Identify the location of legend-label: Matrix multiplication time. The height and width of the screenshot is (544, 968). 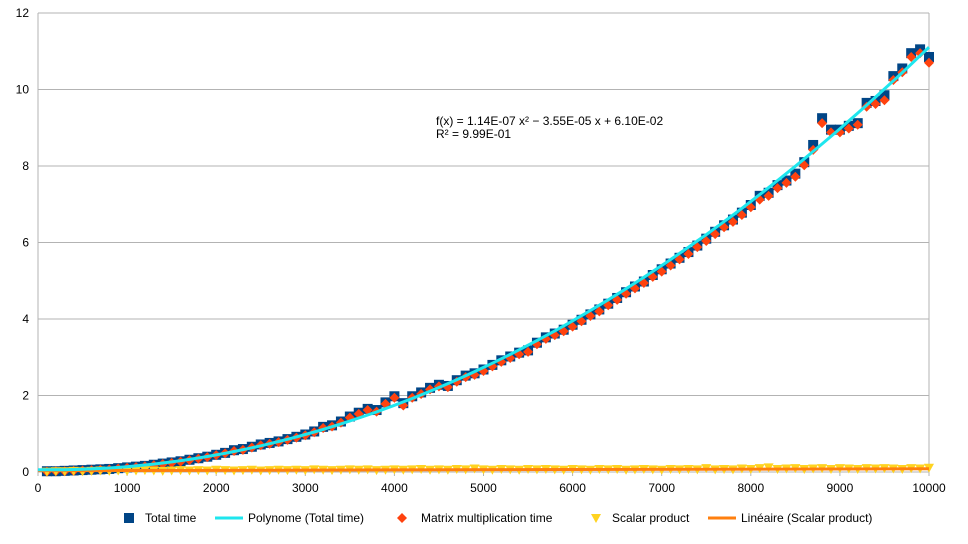
(487, 518).